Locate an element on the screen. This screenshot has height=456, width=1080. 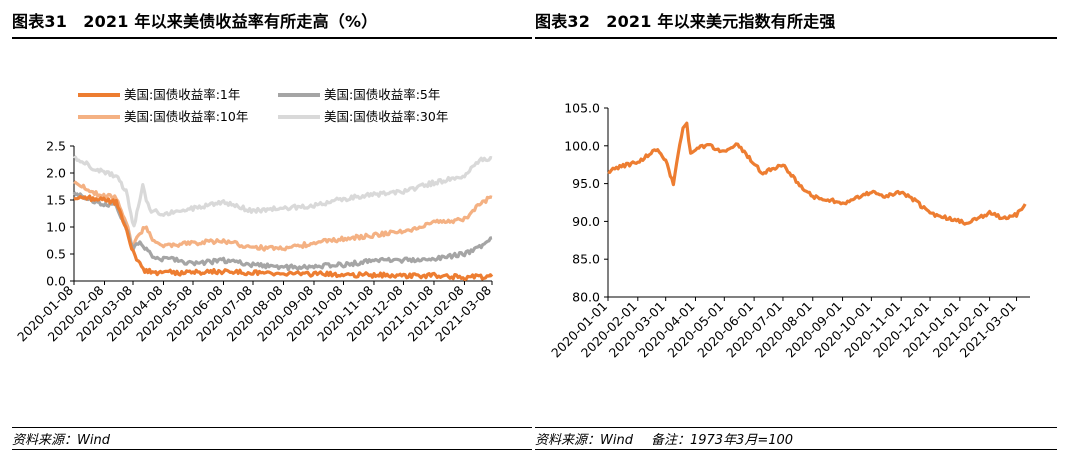
y-tick-label: 0.0 is located at coordinates (56, 281).